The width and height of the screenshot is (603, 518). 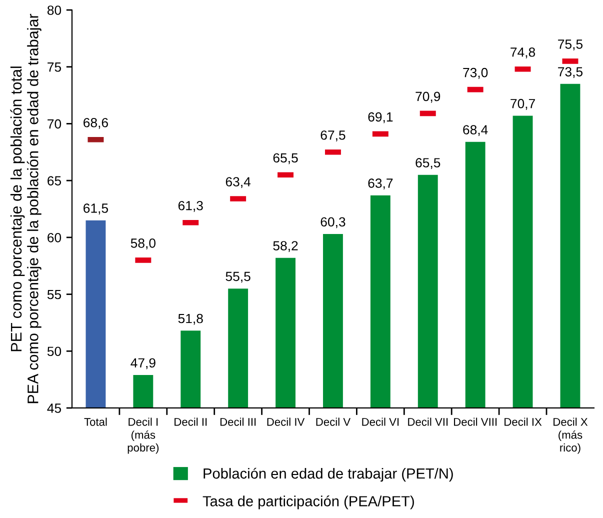 I want to click on data-label: 70,9, so click(x=428, y=97).